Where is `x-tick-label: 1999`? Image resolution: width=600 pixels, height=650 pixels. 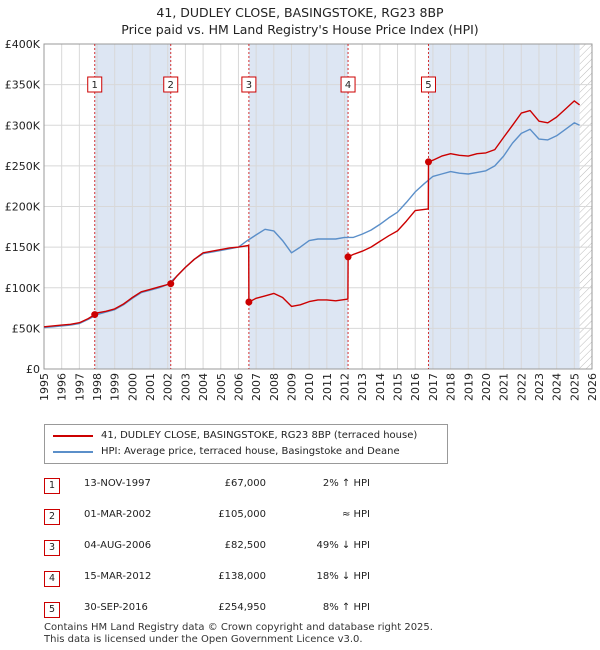 x-tick-label: 1999 is located at coordinates (115, 387).